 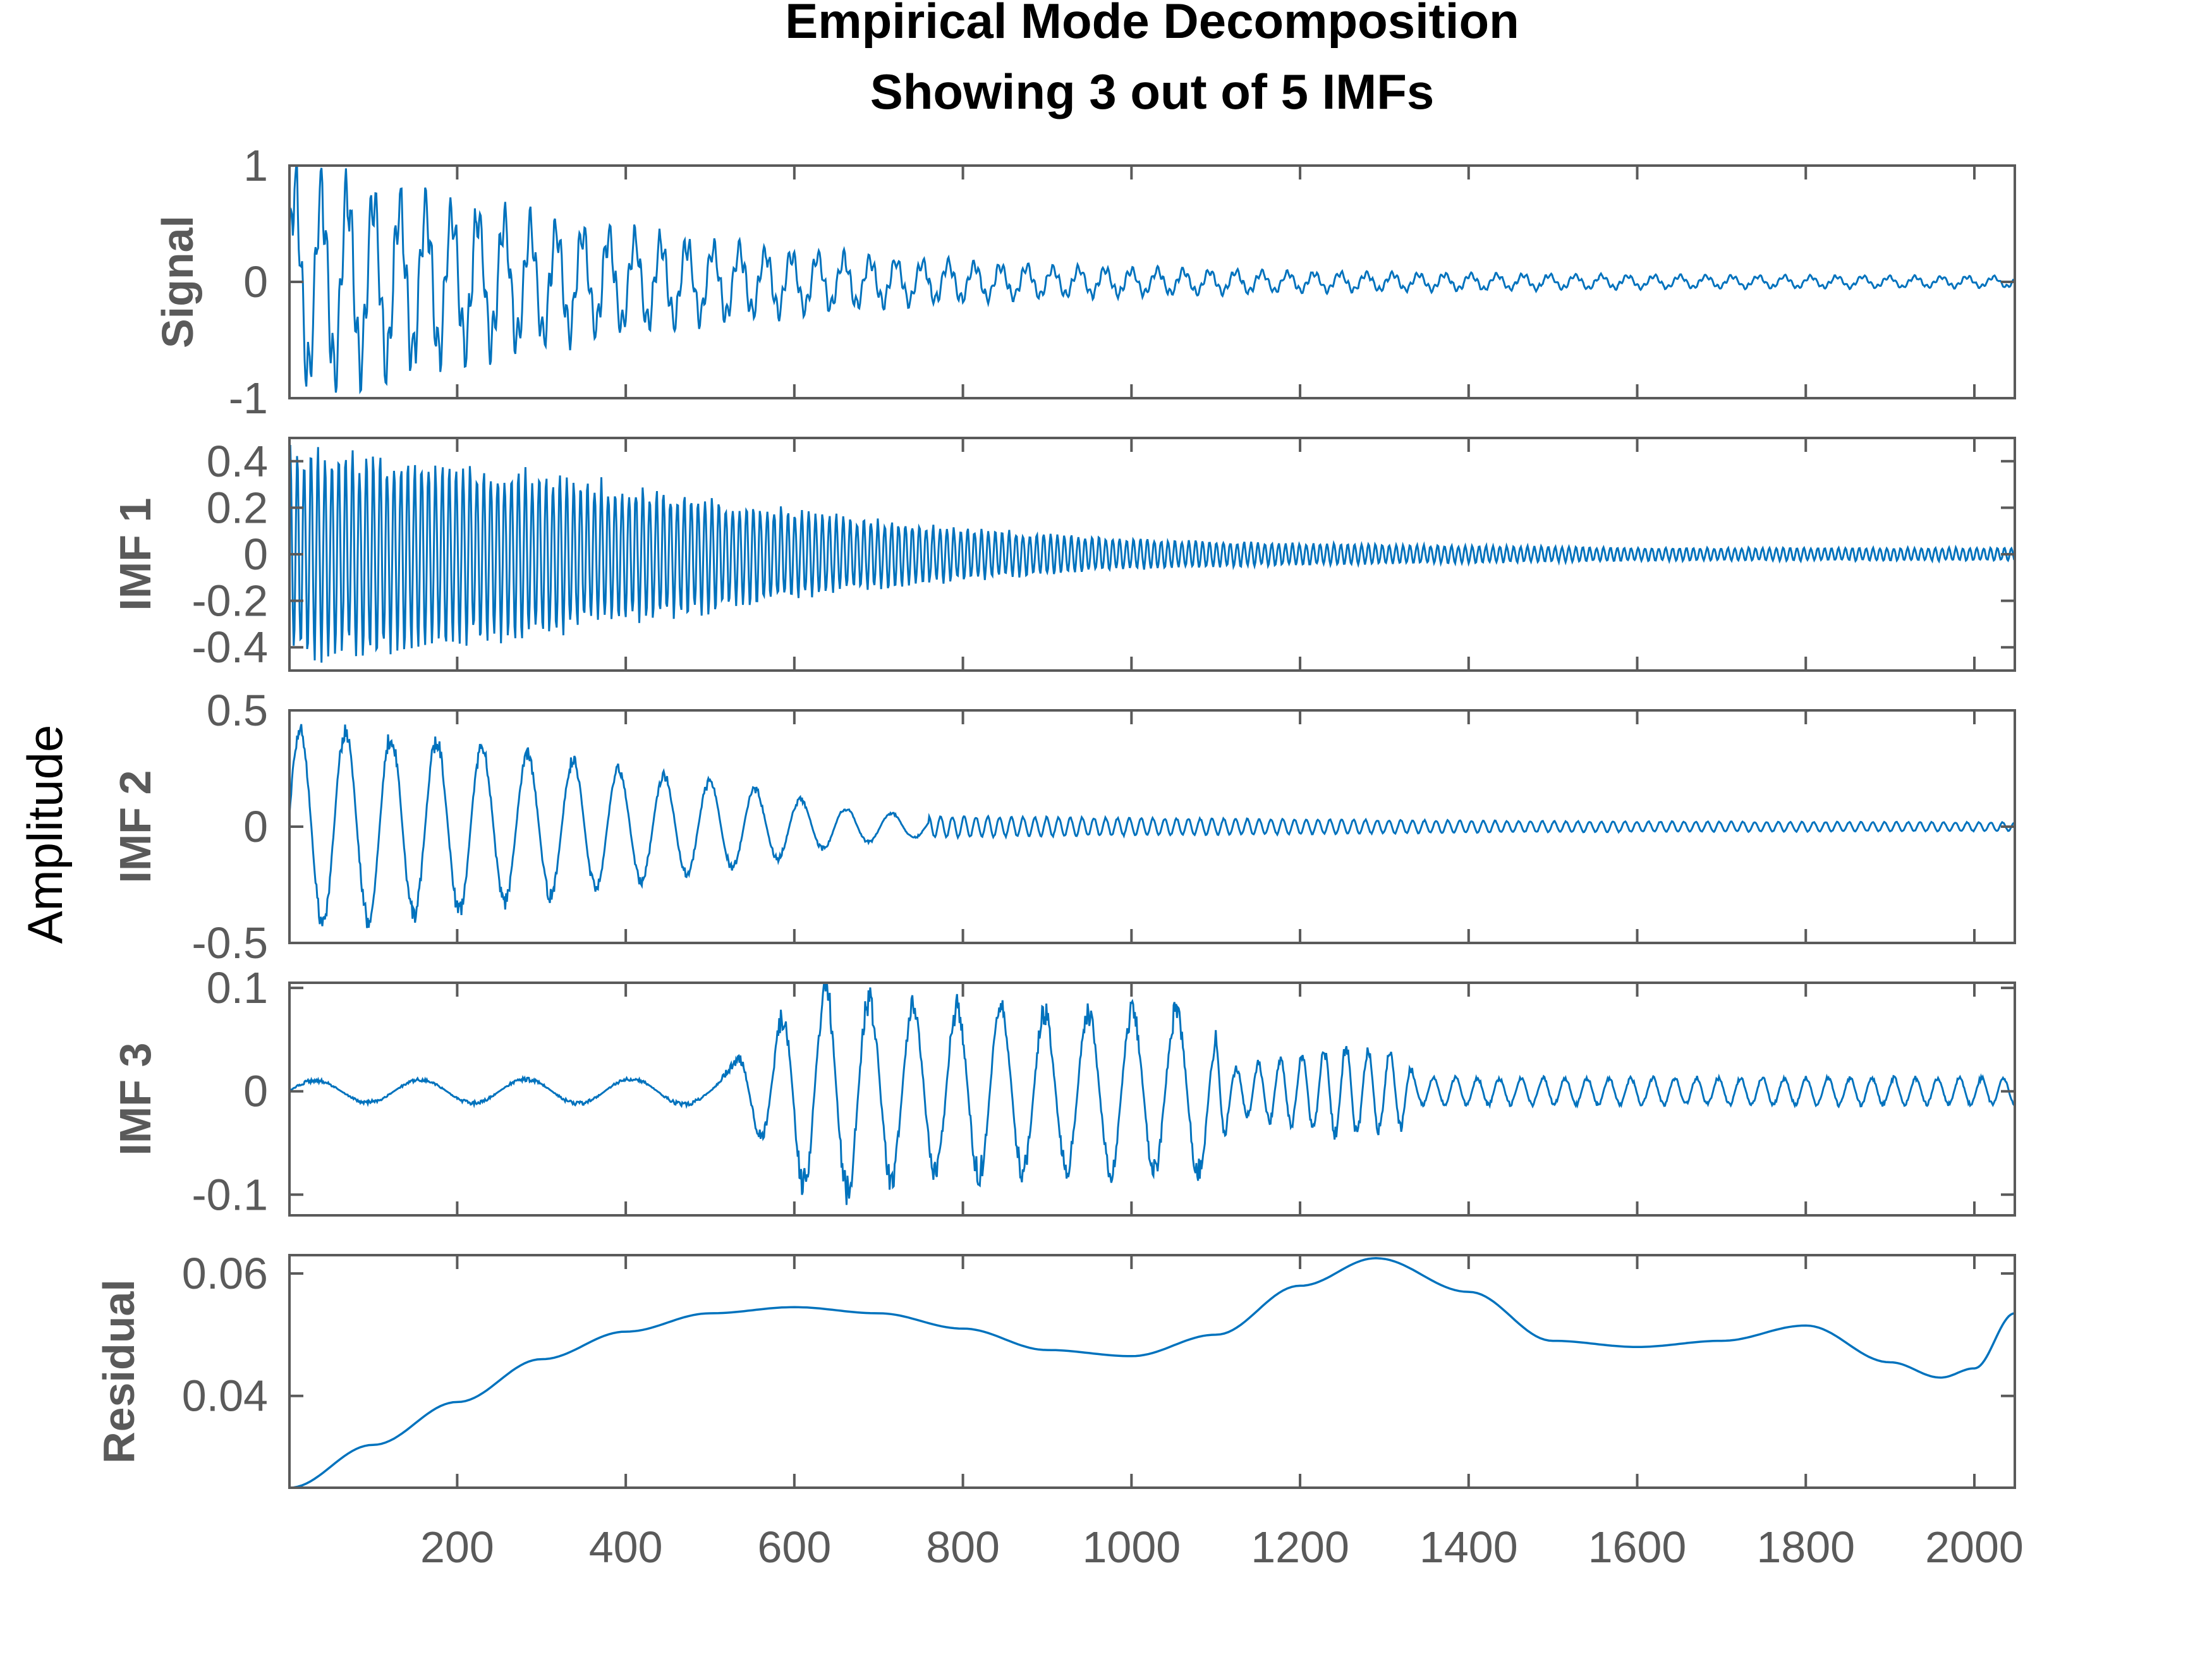 What do you see at coordinates (457, 1547) in the screenshot?
I see `x-tick-label: 200` at bounding box center [457, 1547].